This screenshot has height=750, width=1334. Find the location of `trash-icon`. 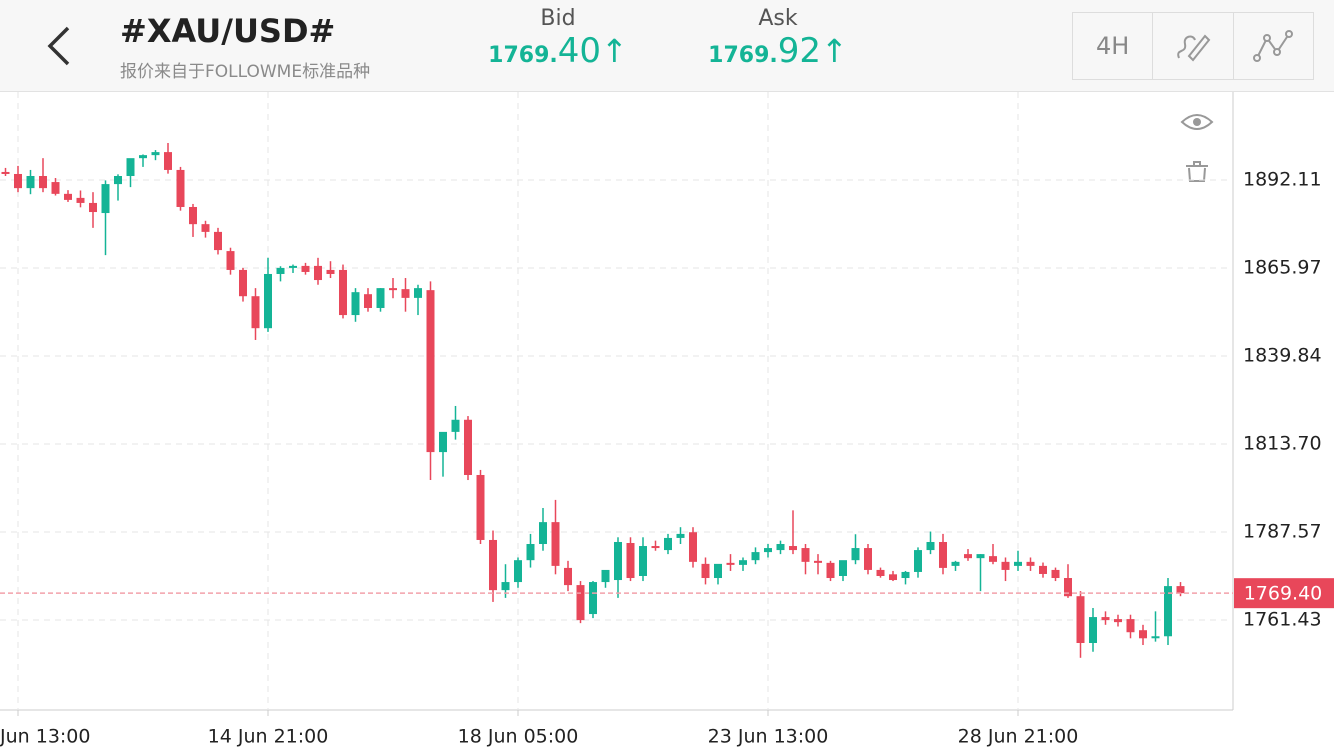

trash-icon is located at coordinates (1197, 171).